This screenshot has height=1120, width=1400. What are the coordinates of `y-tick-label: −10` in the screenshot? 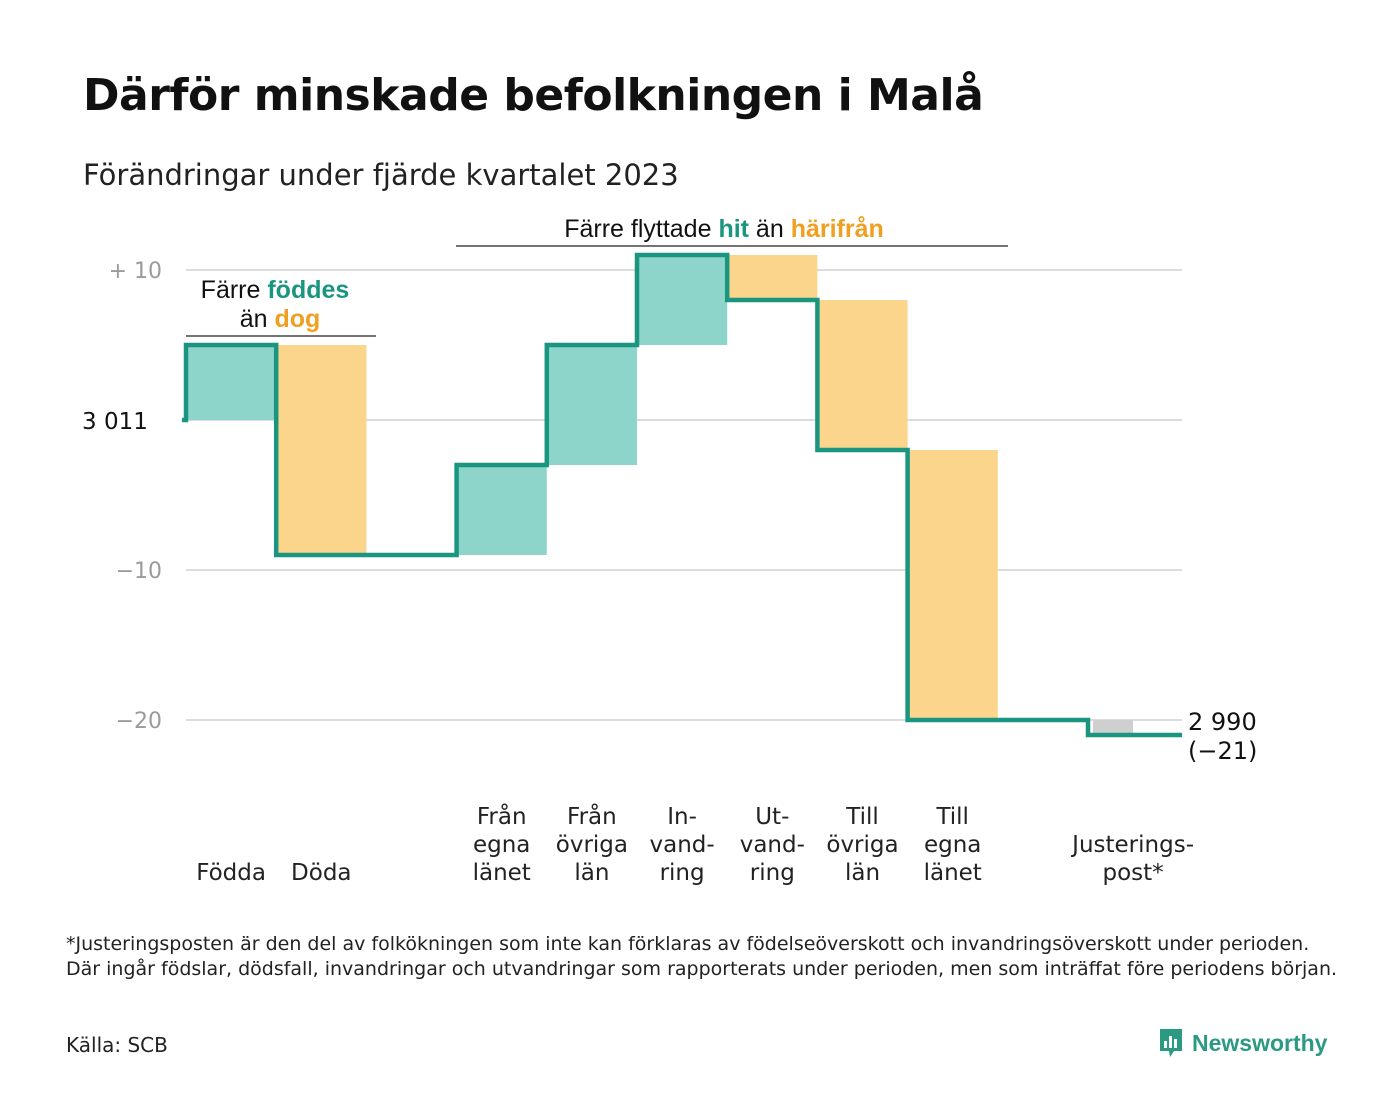 It's located at (139, 571).